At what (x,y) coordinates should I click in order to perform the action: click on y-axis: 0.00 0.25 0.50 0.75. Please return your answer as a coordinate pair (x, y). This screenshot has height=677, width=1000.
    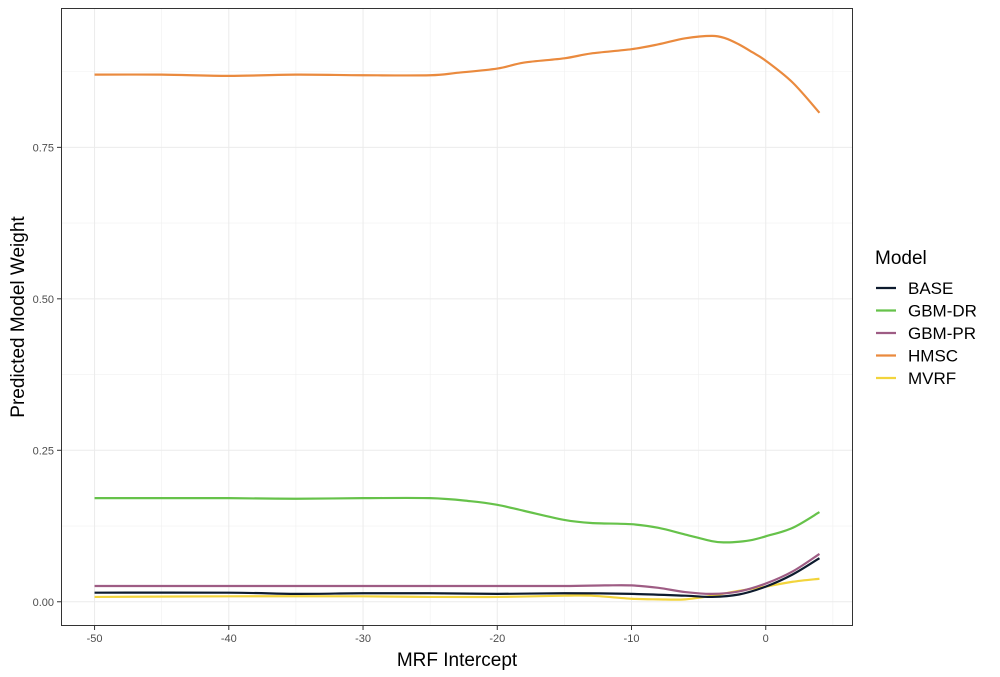
    Looking at the image, I should click on (47, 375).